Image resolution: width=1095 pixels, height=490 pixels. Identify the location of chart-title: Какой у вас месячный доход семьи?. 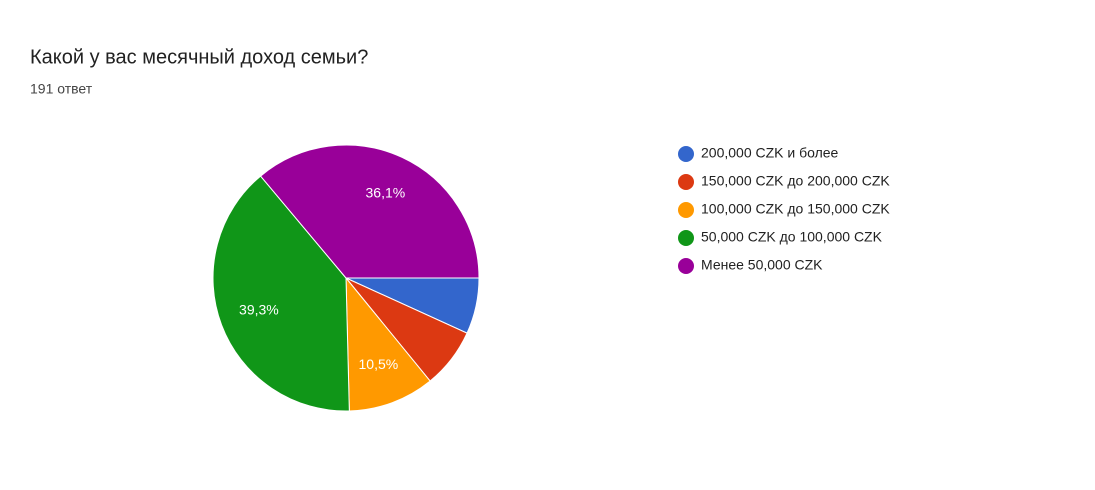
(199, 57).